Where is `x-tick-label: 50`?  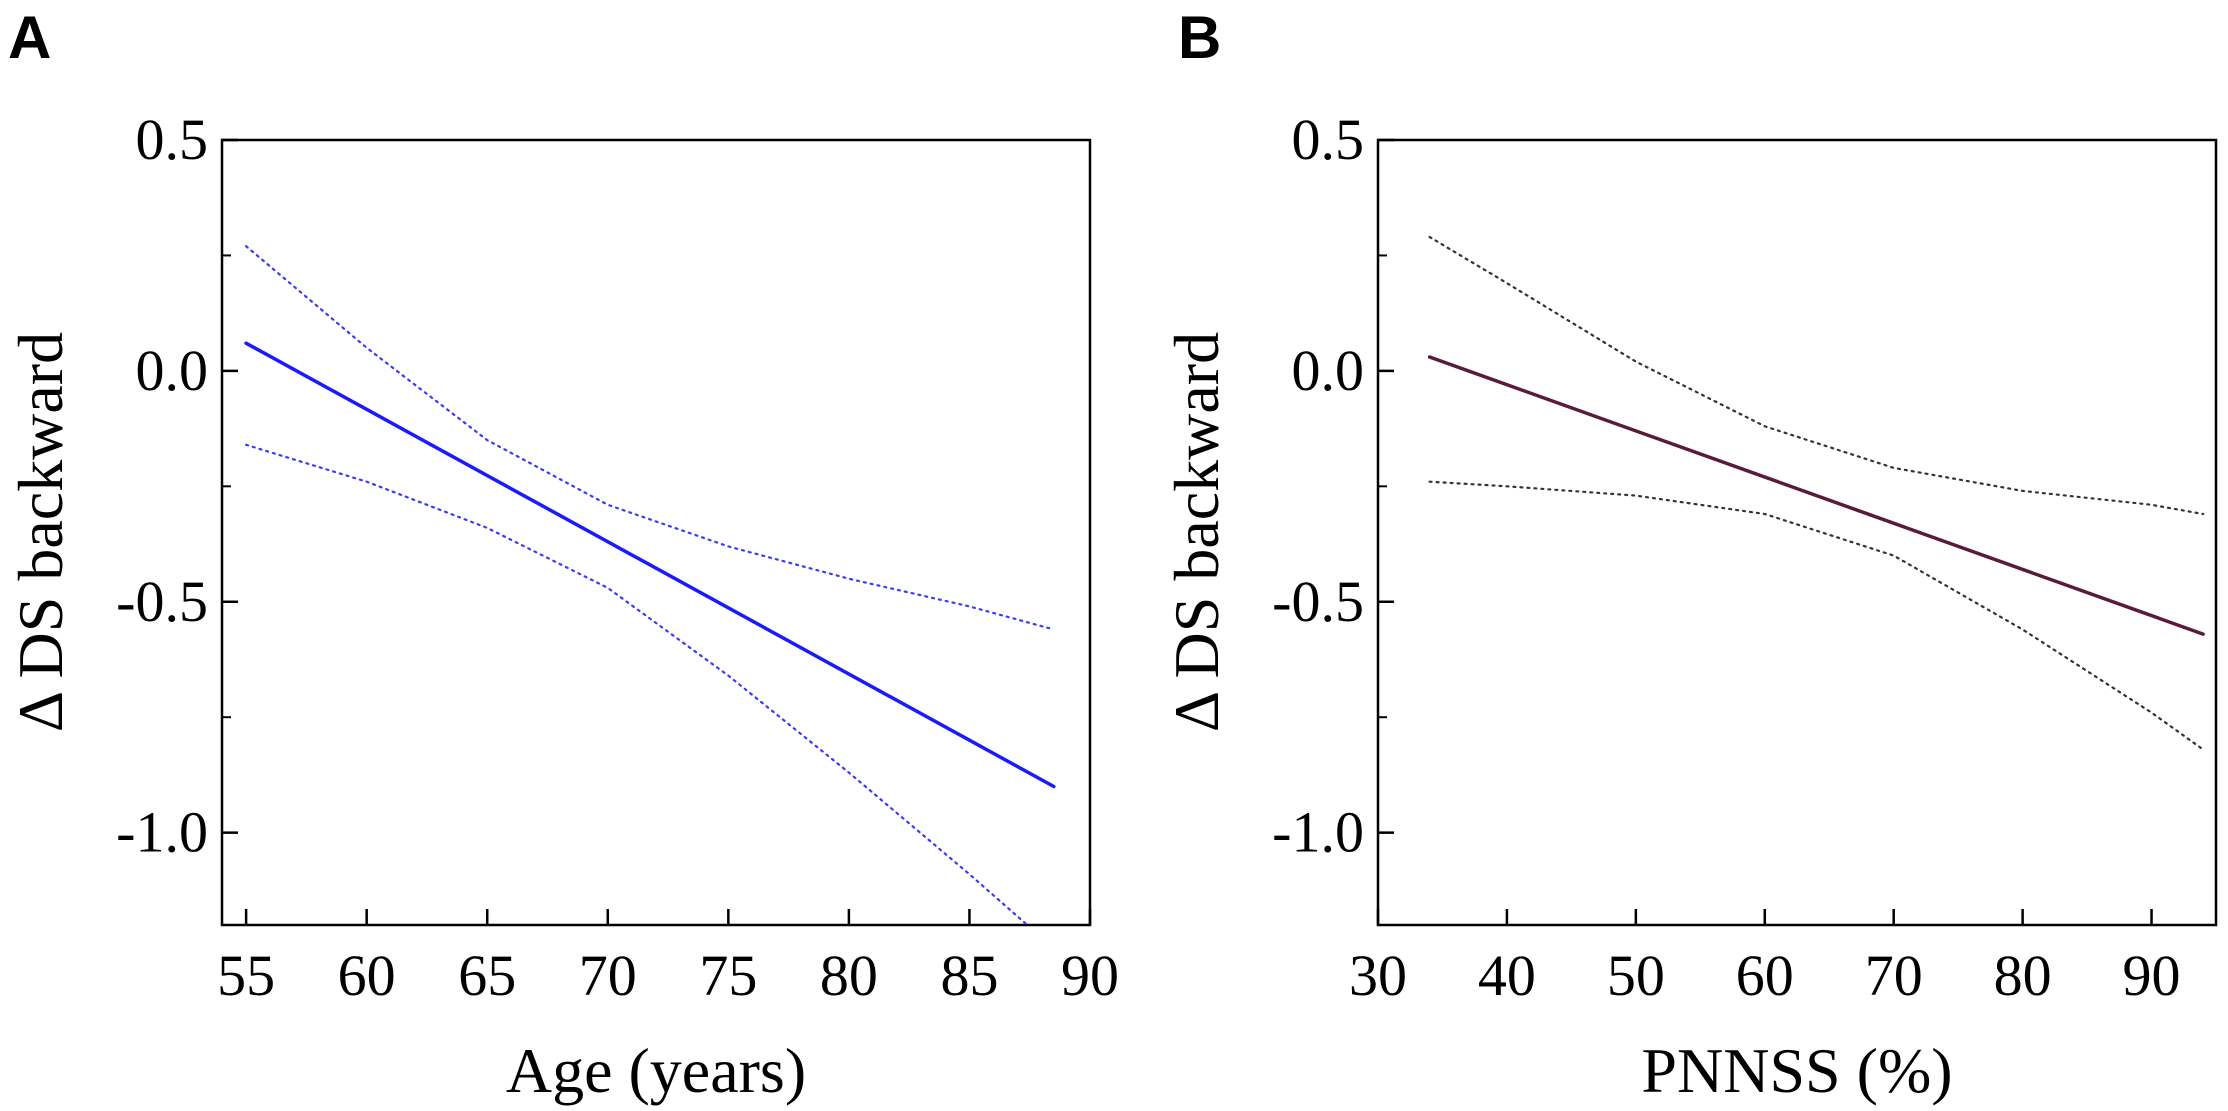
x-tick-label: 50 is located at coordinates (1636, 975).